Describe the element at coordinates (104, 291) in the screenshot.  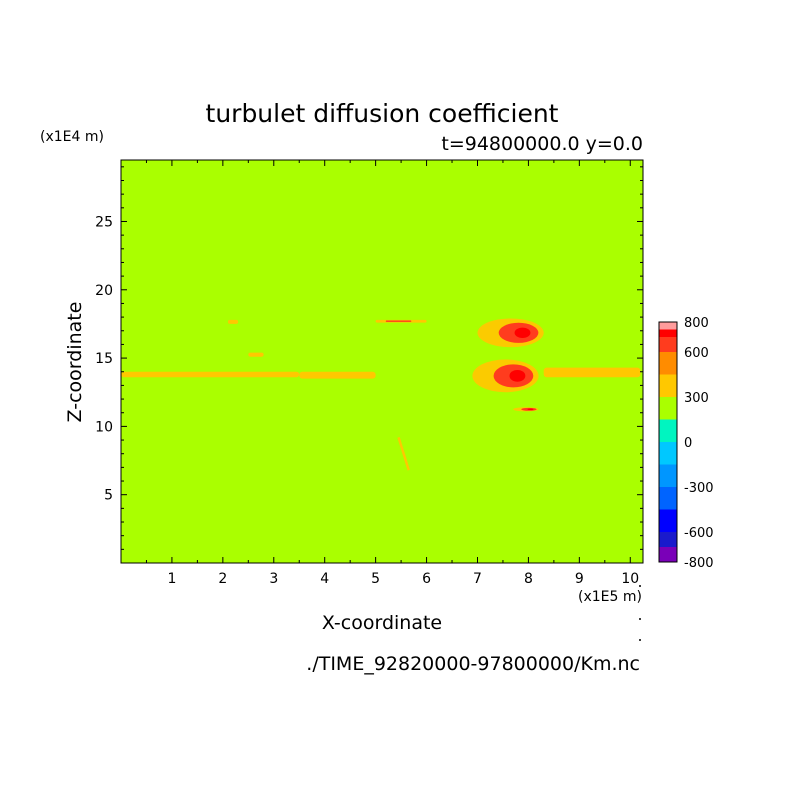
I see `y-tick-label: 20` at that location.